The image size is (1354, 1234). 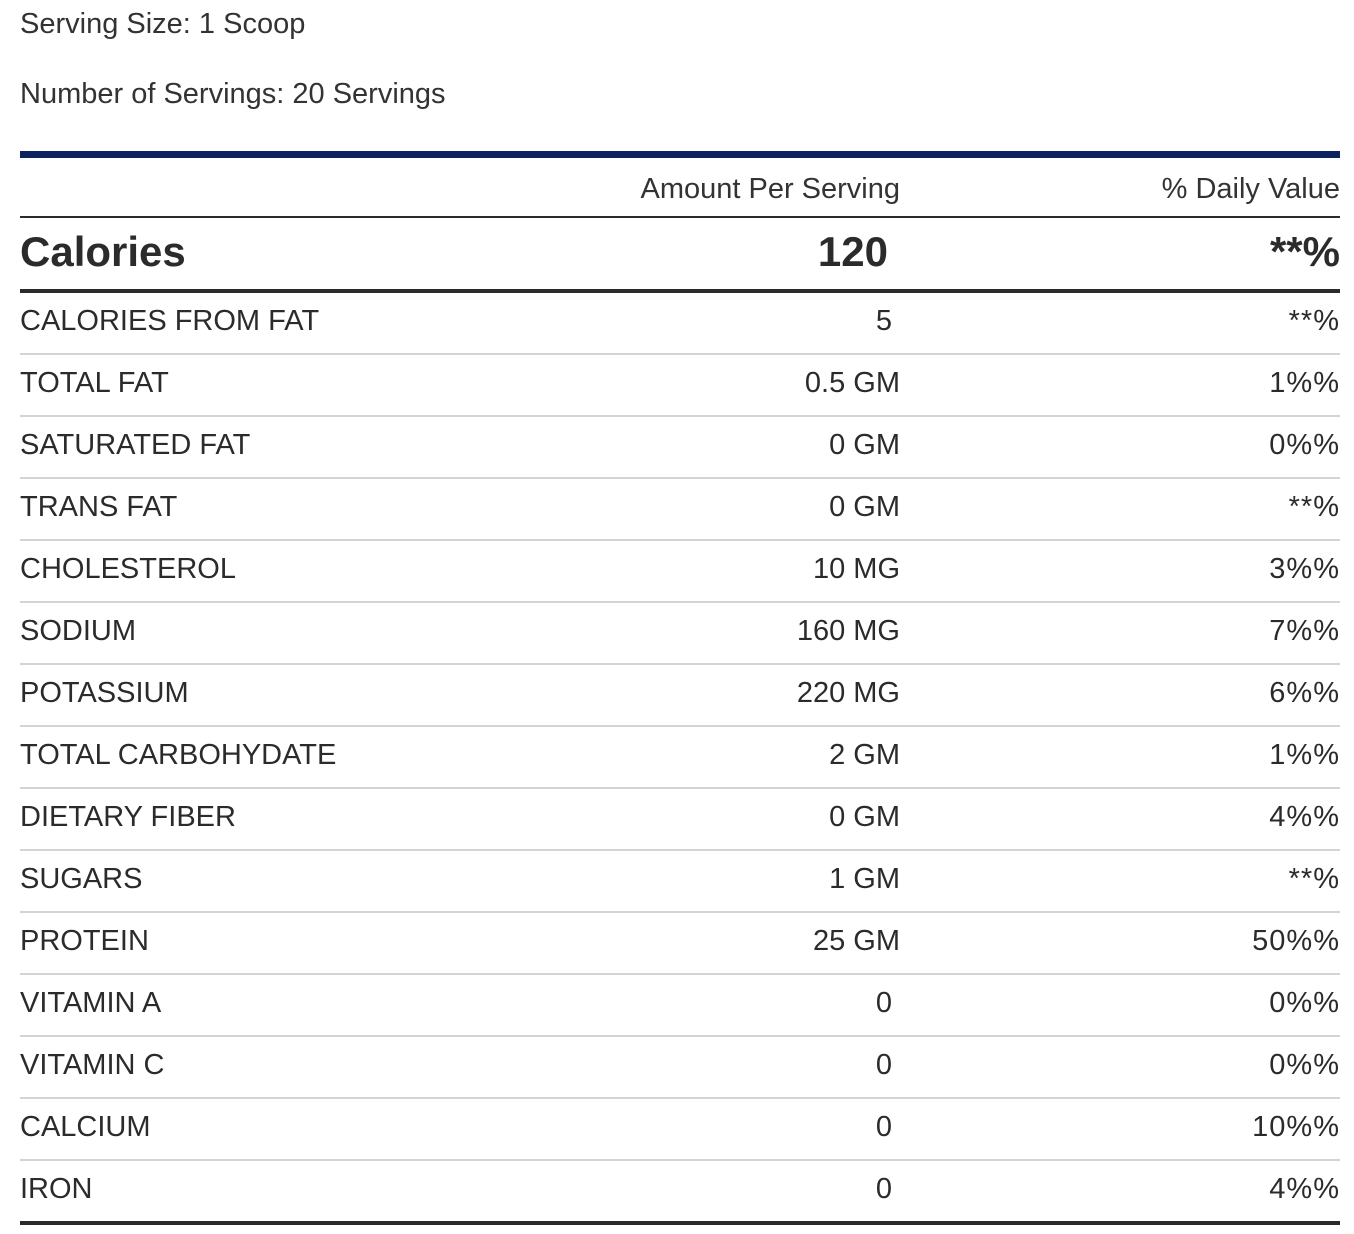 I want to click on table-row: CHOLESTEROL 10 MG 3%%, so click(x=680, y=572).